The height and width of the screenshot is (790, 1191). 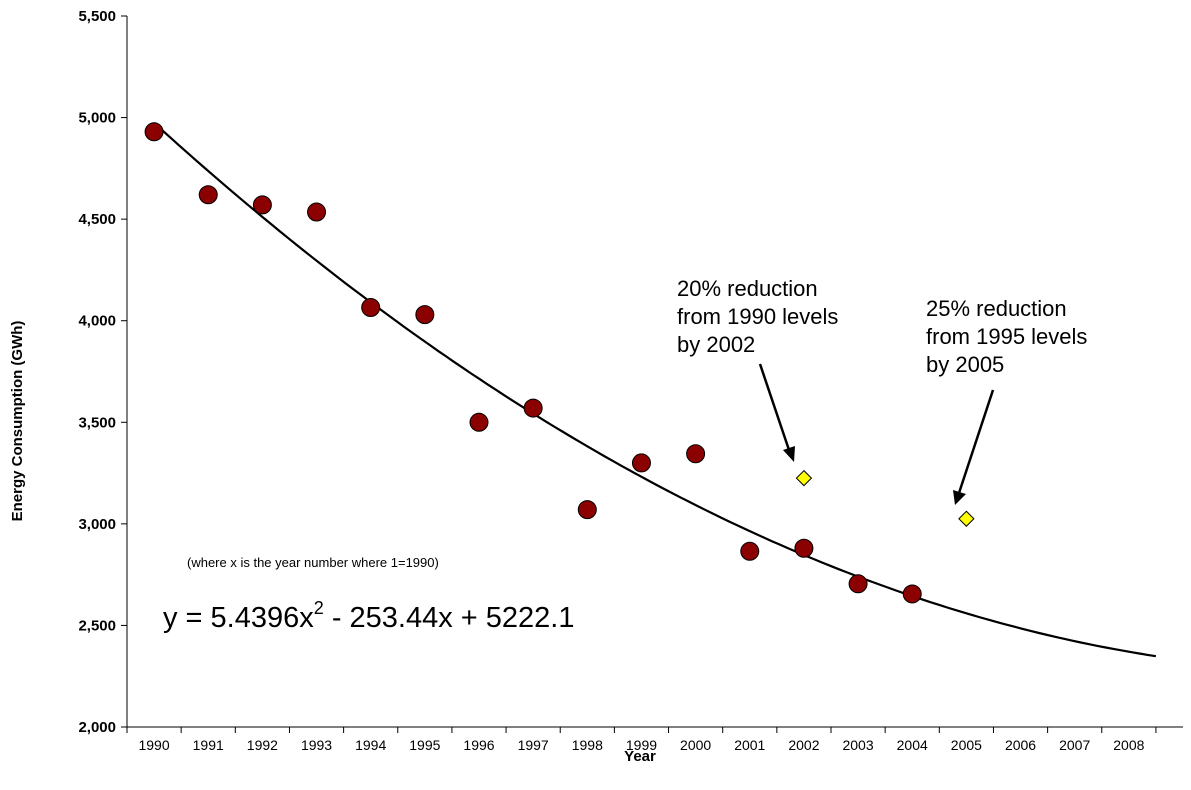 What do you see at coordinates (965, 364) in the screenshot?
I see `annotation-2005-line-3: by 2005` at bounding box center [965, 364].